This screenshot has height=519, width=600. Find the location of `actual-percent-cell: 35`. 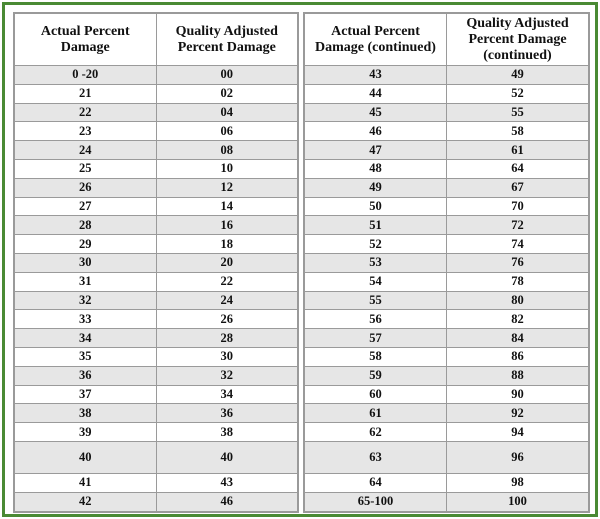

actual-percent-cell: 35 is located at coordinates (85, 356).